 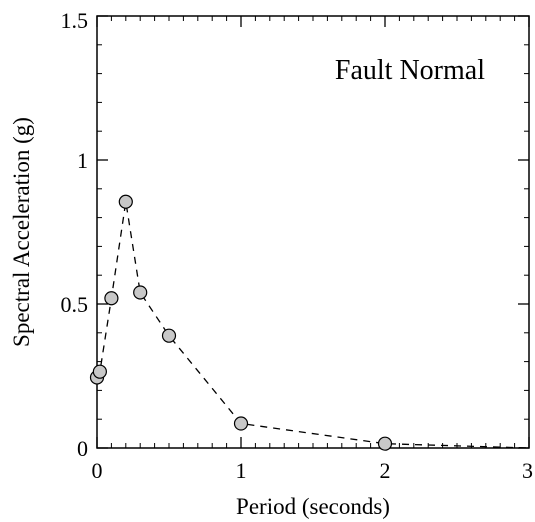 What do you see at coordinates (385, 470) in the screenshot?
I see `x-tick-label: 2` at bounding box center [385, 470].